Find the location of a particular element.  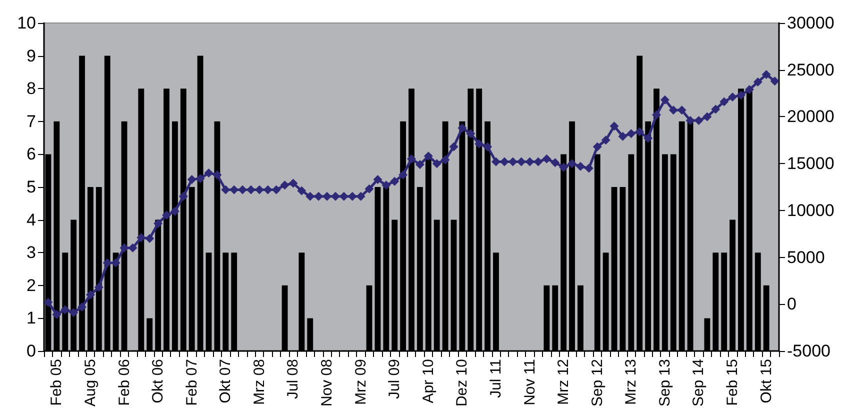

x-tick-label: Nov 11 is located at coordinates (529, 382).